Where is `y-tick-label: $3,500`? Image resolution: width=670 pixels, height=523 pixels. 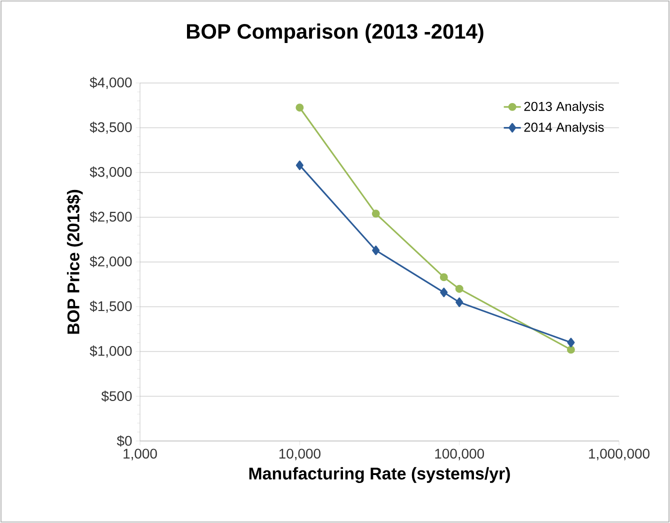
y-tick-label: $3,500 is located at coordinates (111, 128).